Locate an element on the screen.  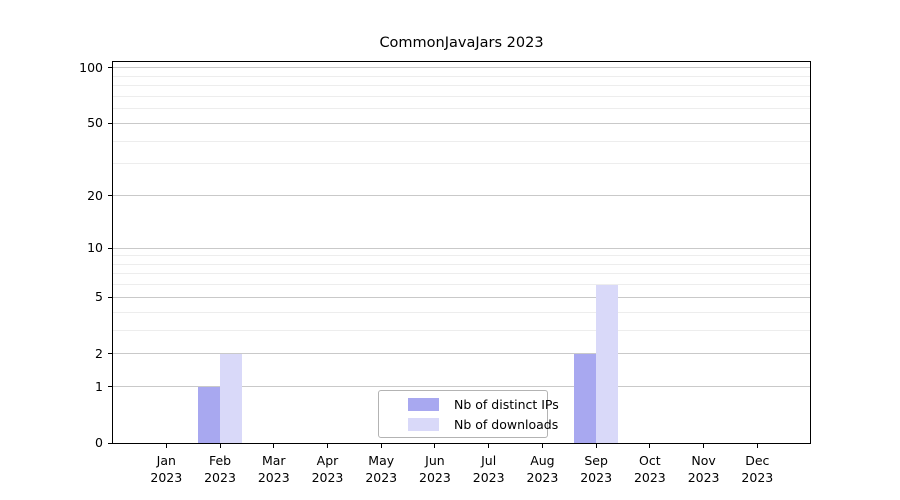
legend-label: Nb of downloads is located at coordinates (506, 424).